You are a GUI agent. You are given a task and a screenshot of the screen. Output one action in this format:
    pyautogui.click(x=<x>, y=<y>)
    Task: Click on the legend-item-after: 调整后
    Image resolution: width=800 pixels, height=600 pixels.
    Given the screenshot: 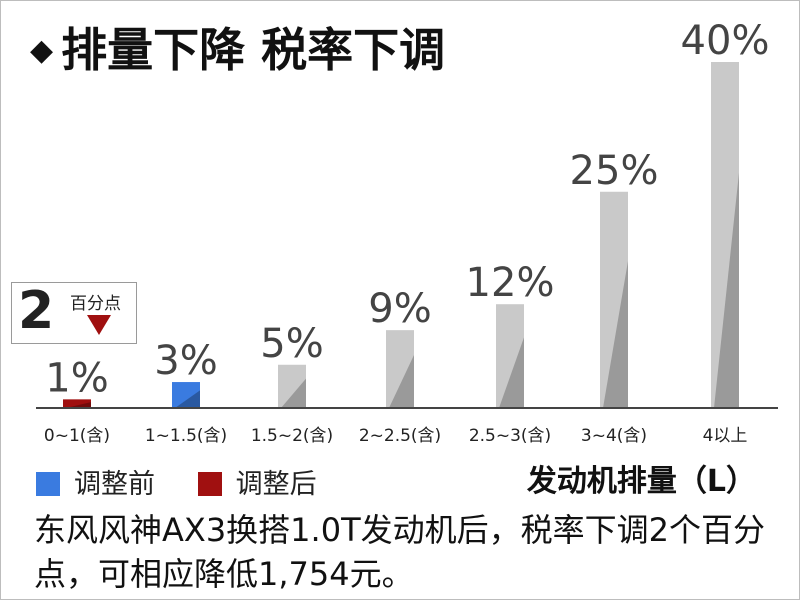 What is the action you would take?
    pyautogui.click(x=257, y=484)
    